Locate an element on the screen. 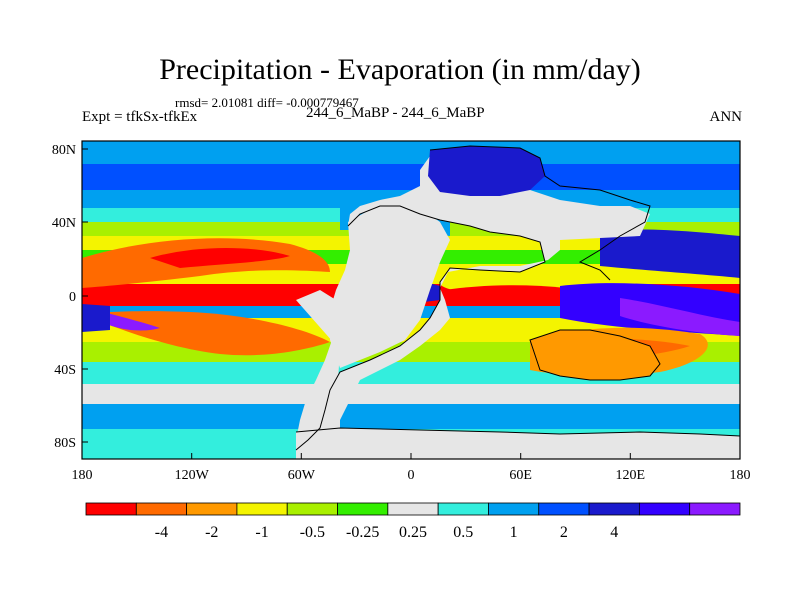  colorbar-label: 1 is located at coordinates (514, 532).